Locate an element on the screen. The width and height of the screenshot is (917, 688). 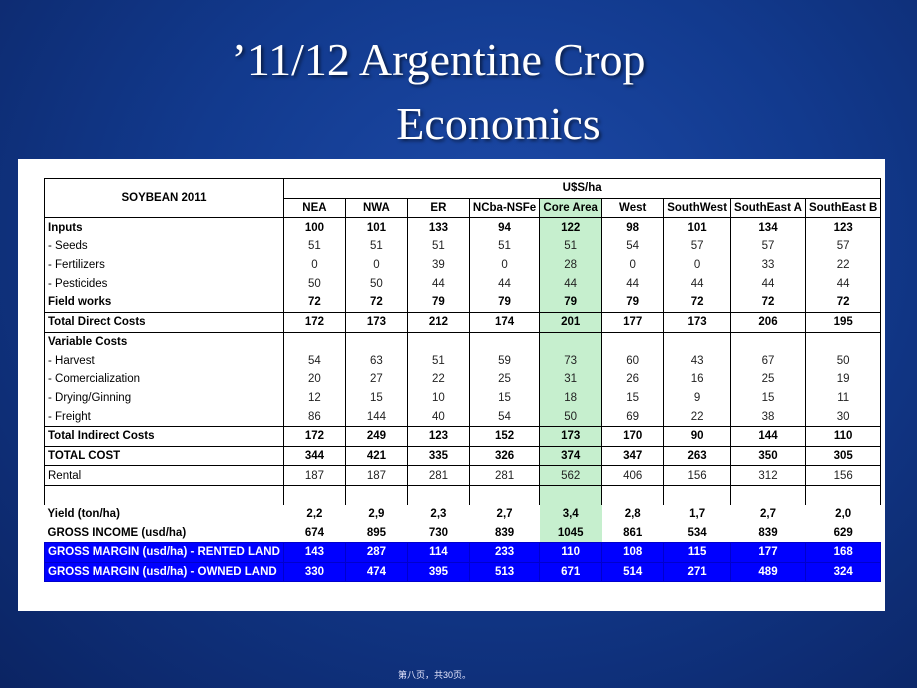
table-cell: 63 is located at coordinates (376, 360).